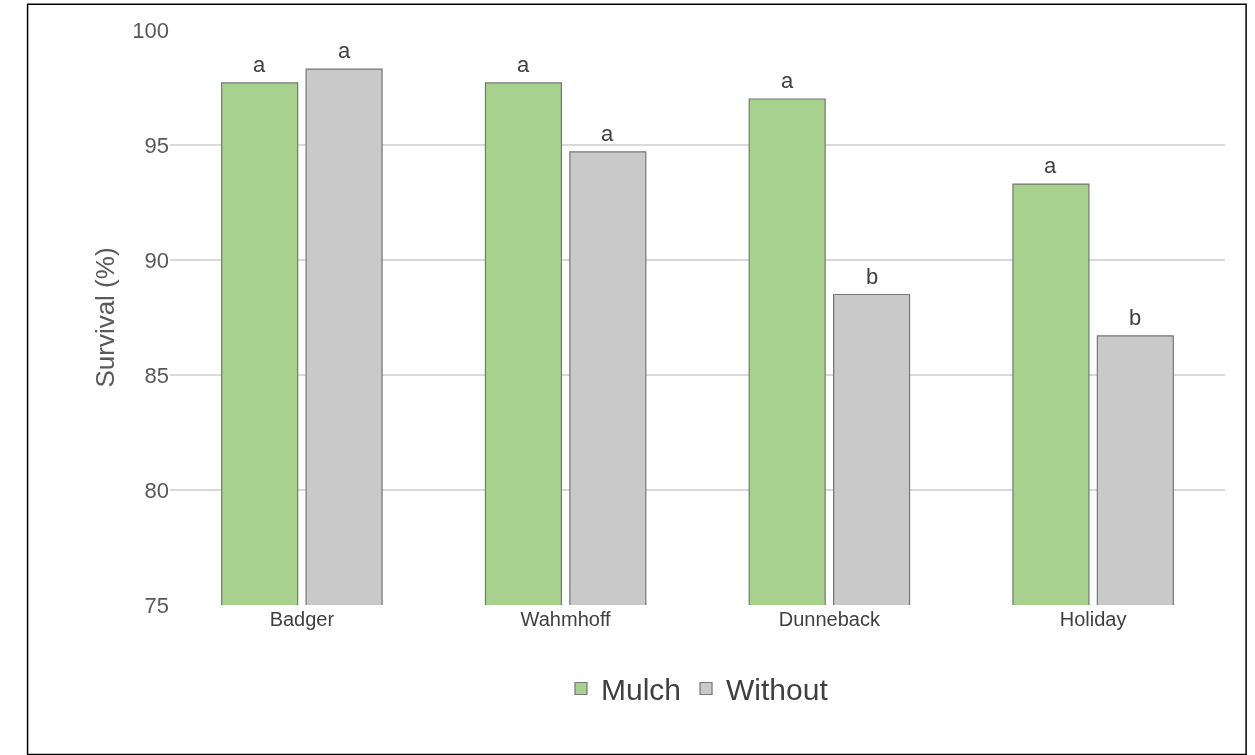  I want to click on y-tick-label: 95, so click(156, 145).